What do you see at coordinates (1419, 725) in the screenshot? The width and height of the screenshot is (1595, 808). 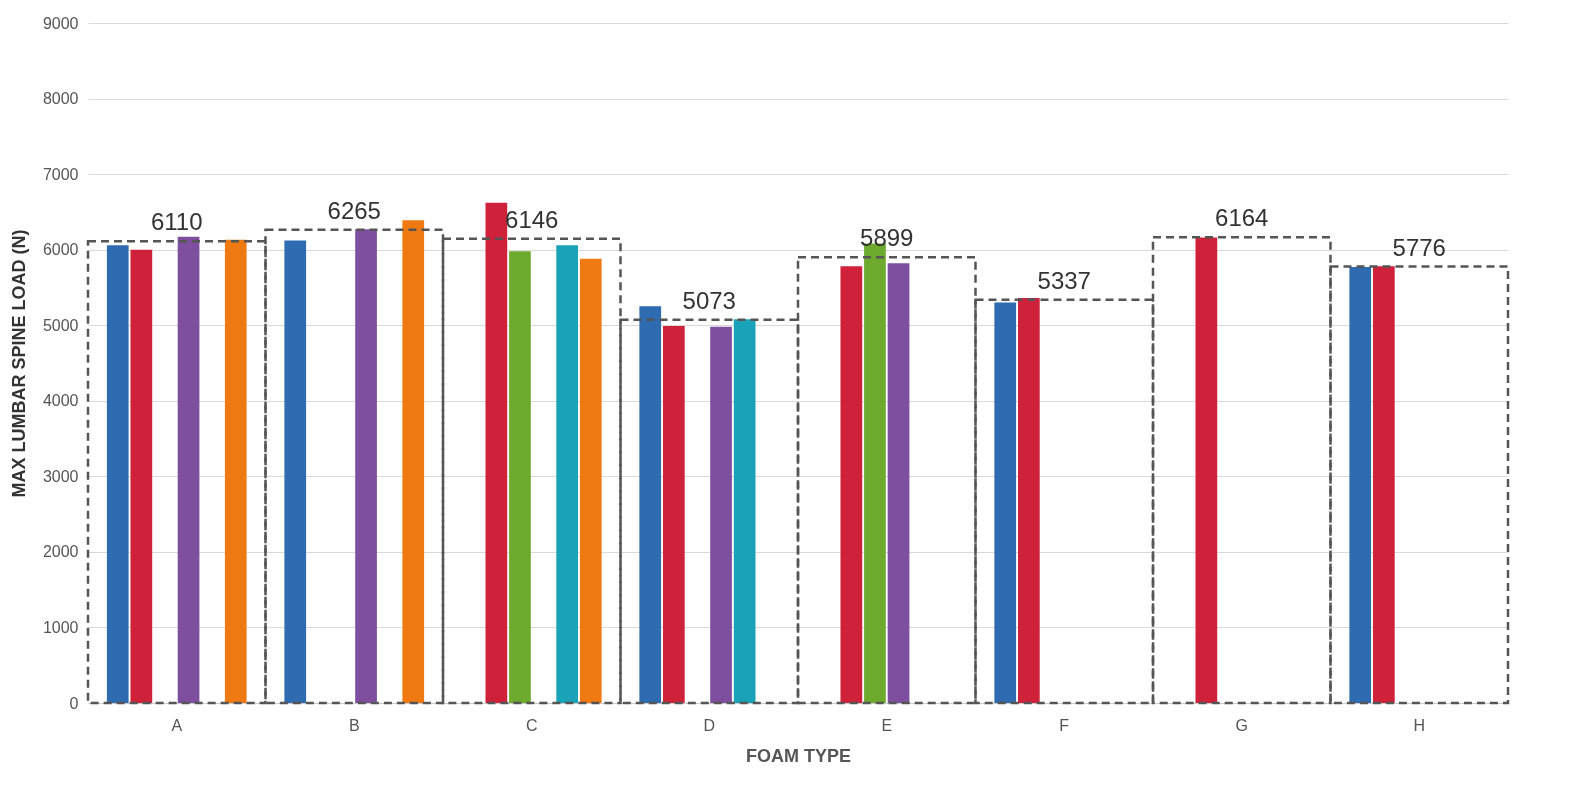 I see `x-tick-label: H` at bounding box center [1419, 725].